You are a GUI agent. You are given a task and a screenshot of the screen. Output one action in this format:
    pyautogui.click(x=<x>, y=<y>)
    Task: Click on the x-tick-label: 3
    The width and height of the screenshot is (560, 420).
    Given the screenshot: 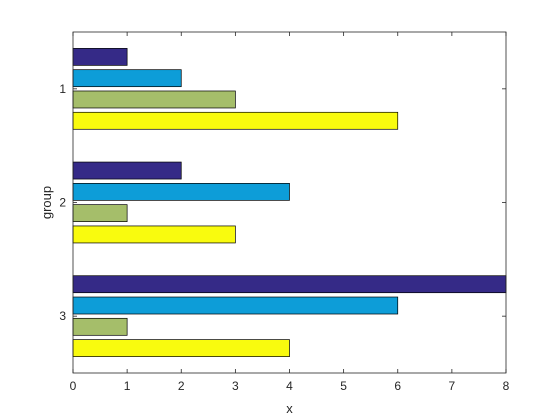 What is the action you would take?
    pyautogui.click(x=235, y=386)
    